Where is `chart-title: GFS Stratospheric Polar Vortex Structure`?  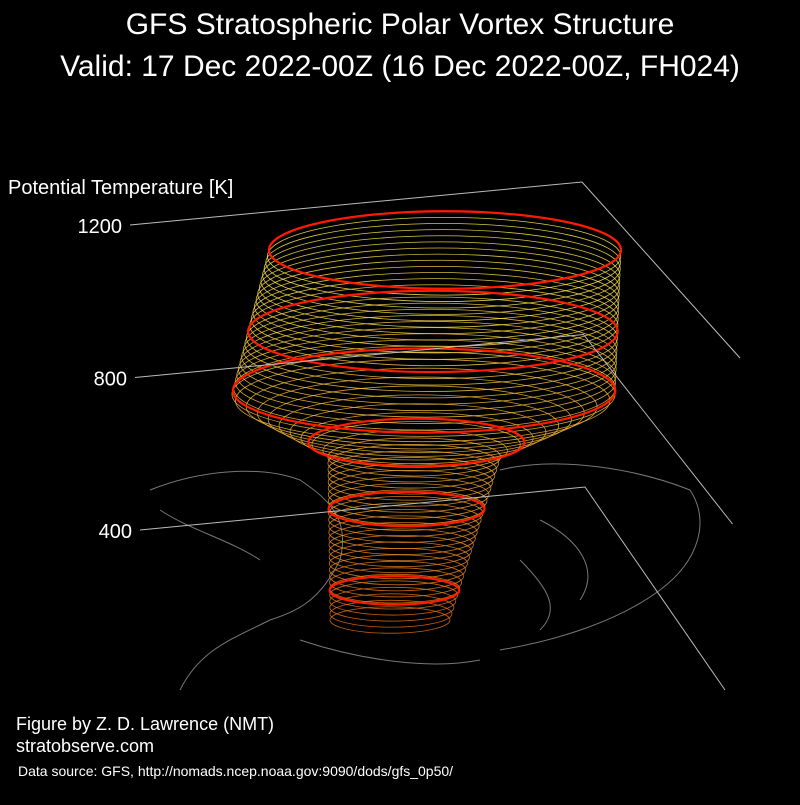 chart-title: GFS Stratospheric Polar Vortex Structure is located at coordinates (400, 24).